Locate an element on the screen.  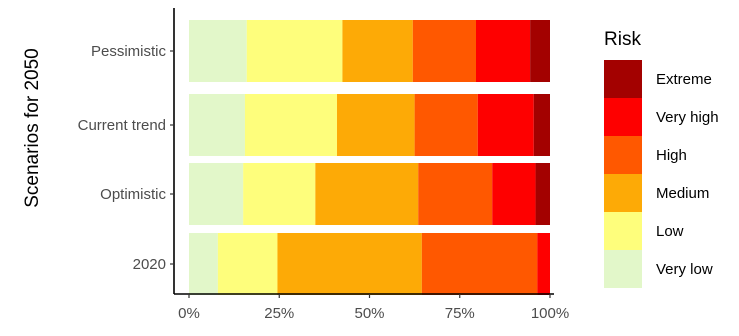
legend-key-high is located at coordinates (623, 155).